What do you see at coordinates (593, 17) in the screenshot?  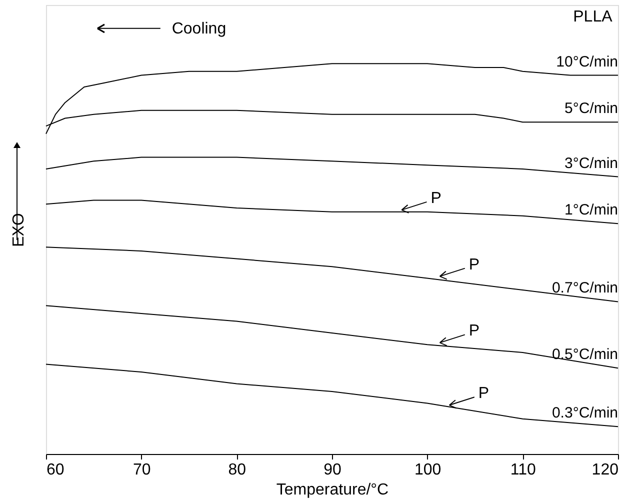 I see `text: PLLA` at bounding box center [593, 17].